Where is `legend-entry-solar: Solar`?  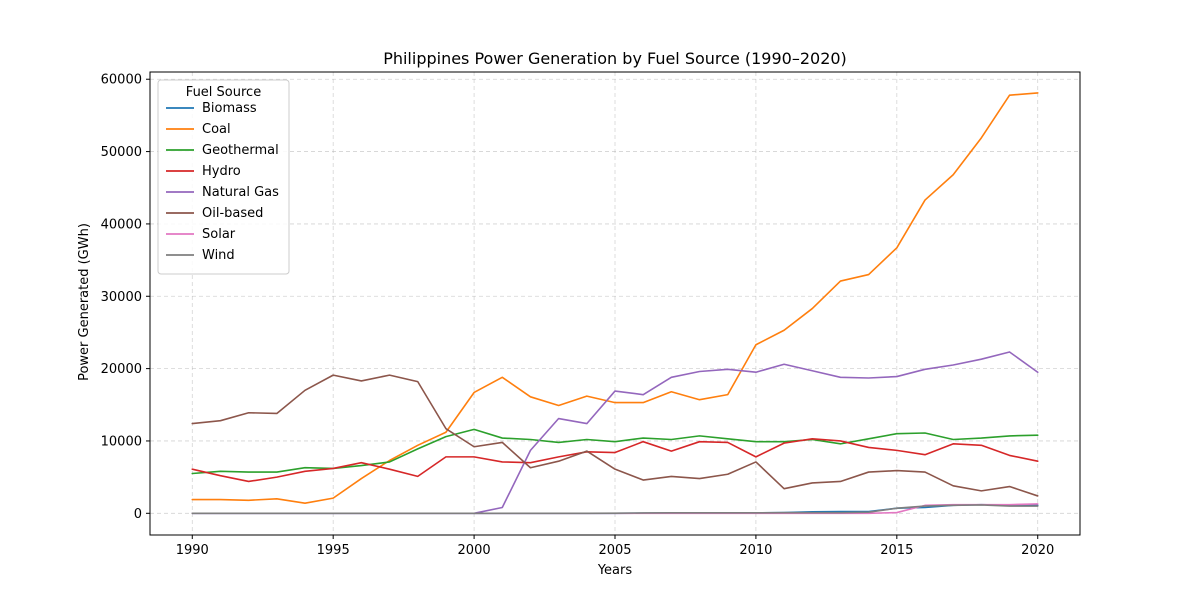
legend-entry-solar: Solar is located at coordinates (219, 234).